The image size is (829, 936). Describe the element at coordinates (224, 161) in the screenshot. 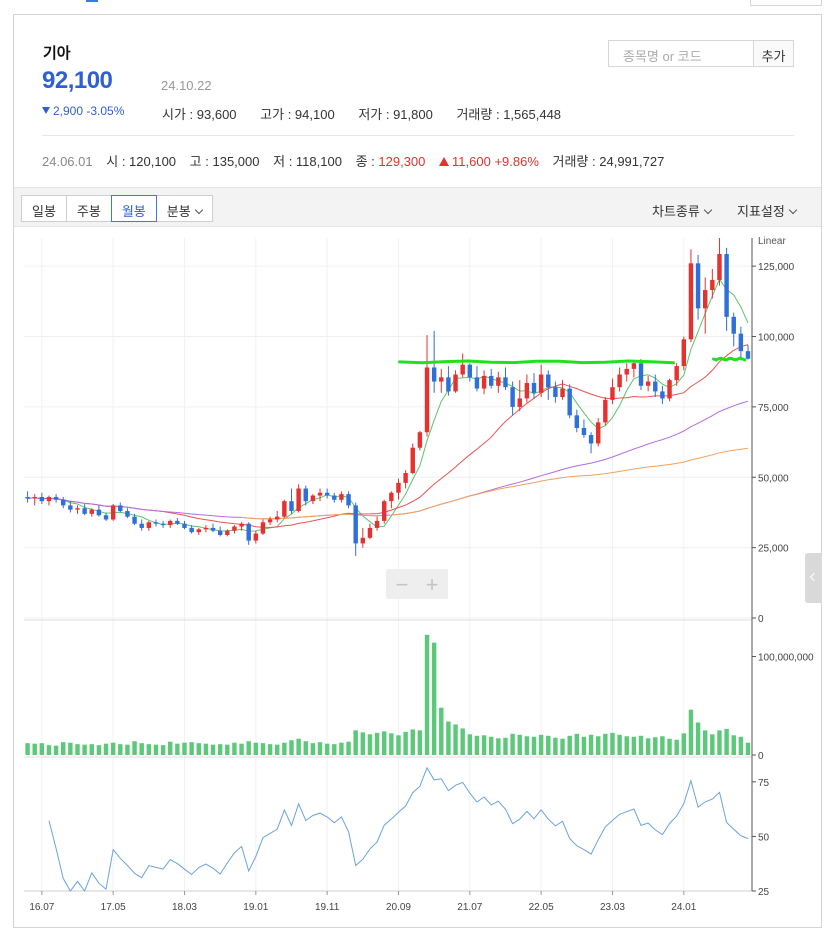

I see `hover-high: 고 : 135,000` at that location.